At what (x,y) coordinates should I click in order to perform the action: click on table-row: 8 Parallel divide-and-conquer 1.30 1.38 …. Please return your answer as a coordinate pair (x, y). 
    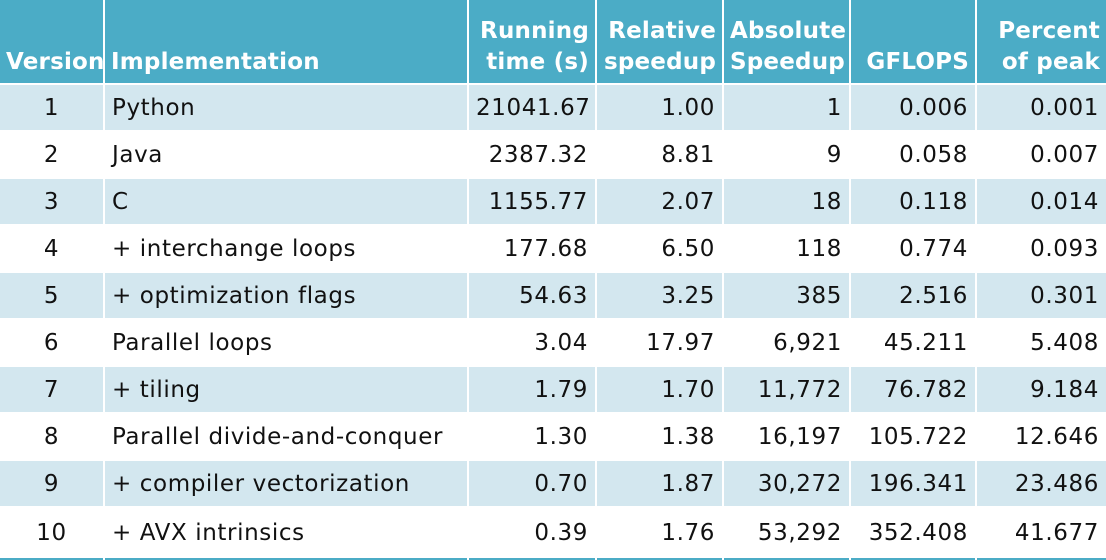
    Looking at the image, I should click on (553, 436).